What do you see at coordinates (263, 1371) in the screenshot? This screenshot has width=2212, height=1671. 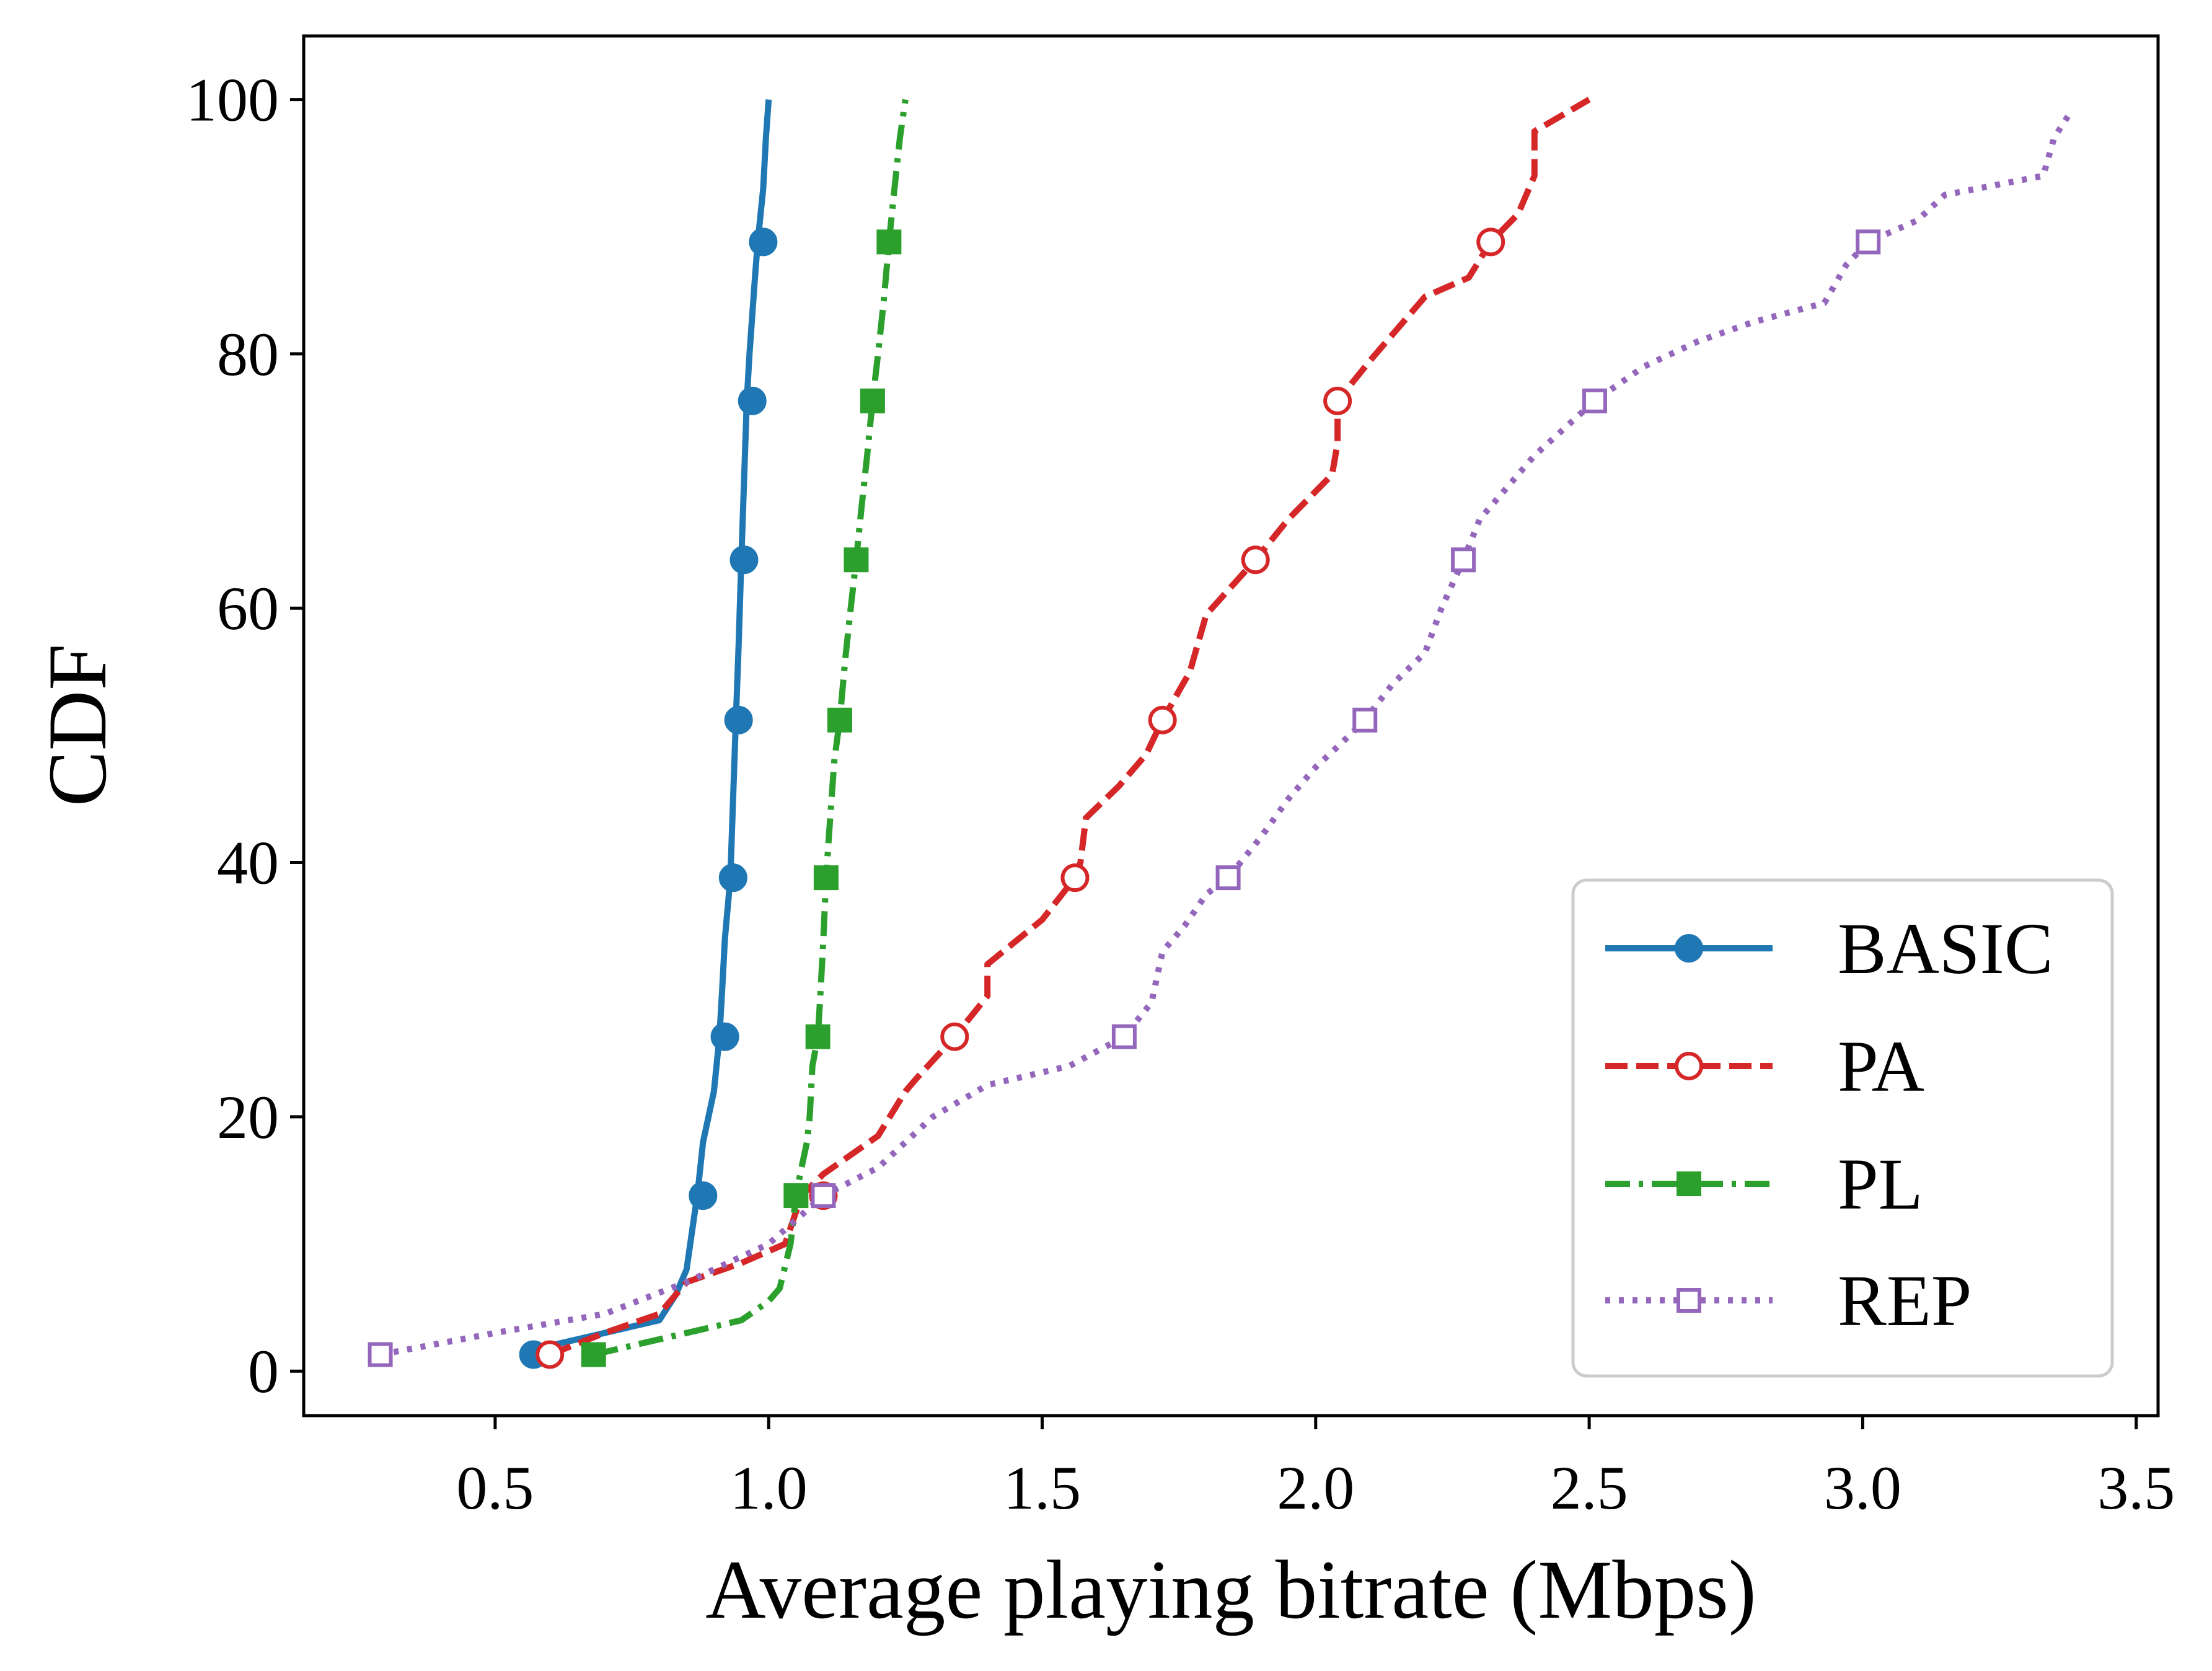 I see `y-tick-label: 0` at bounding box center [263, 1371].